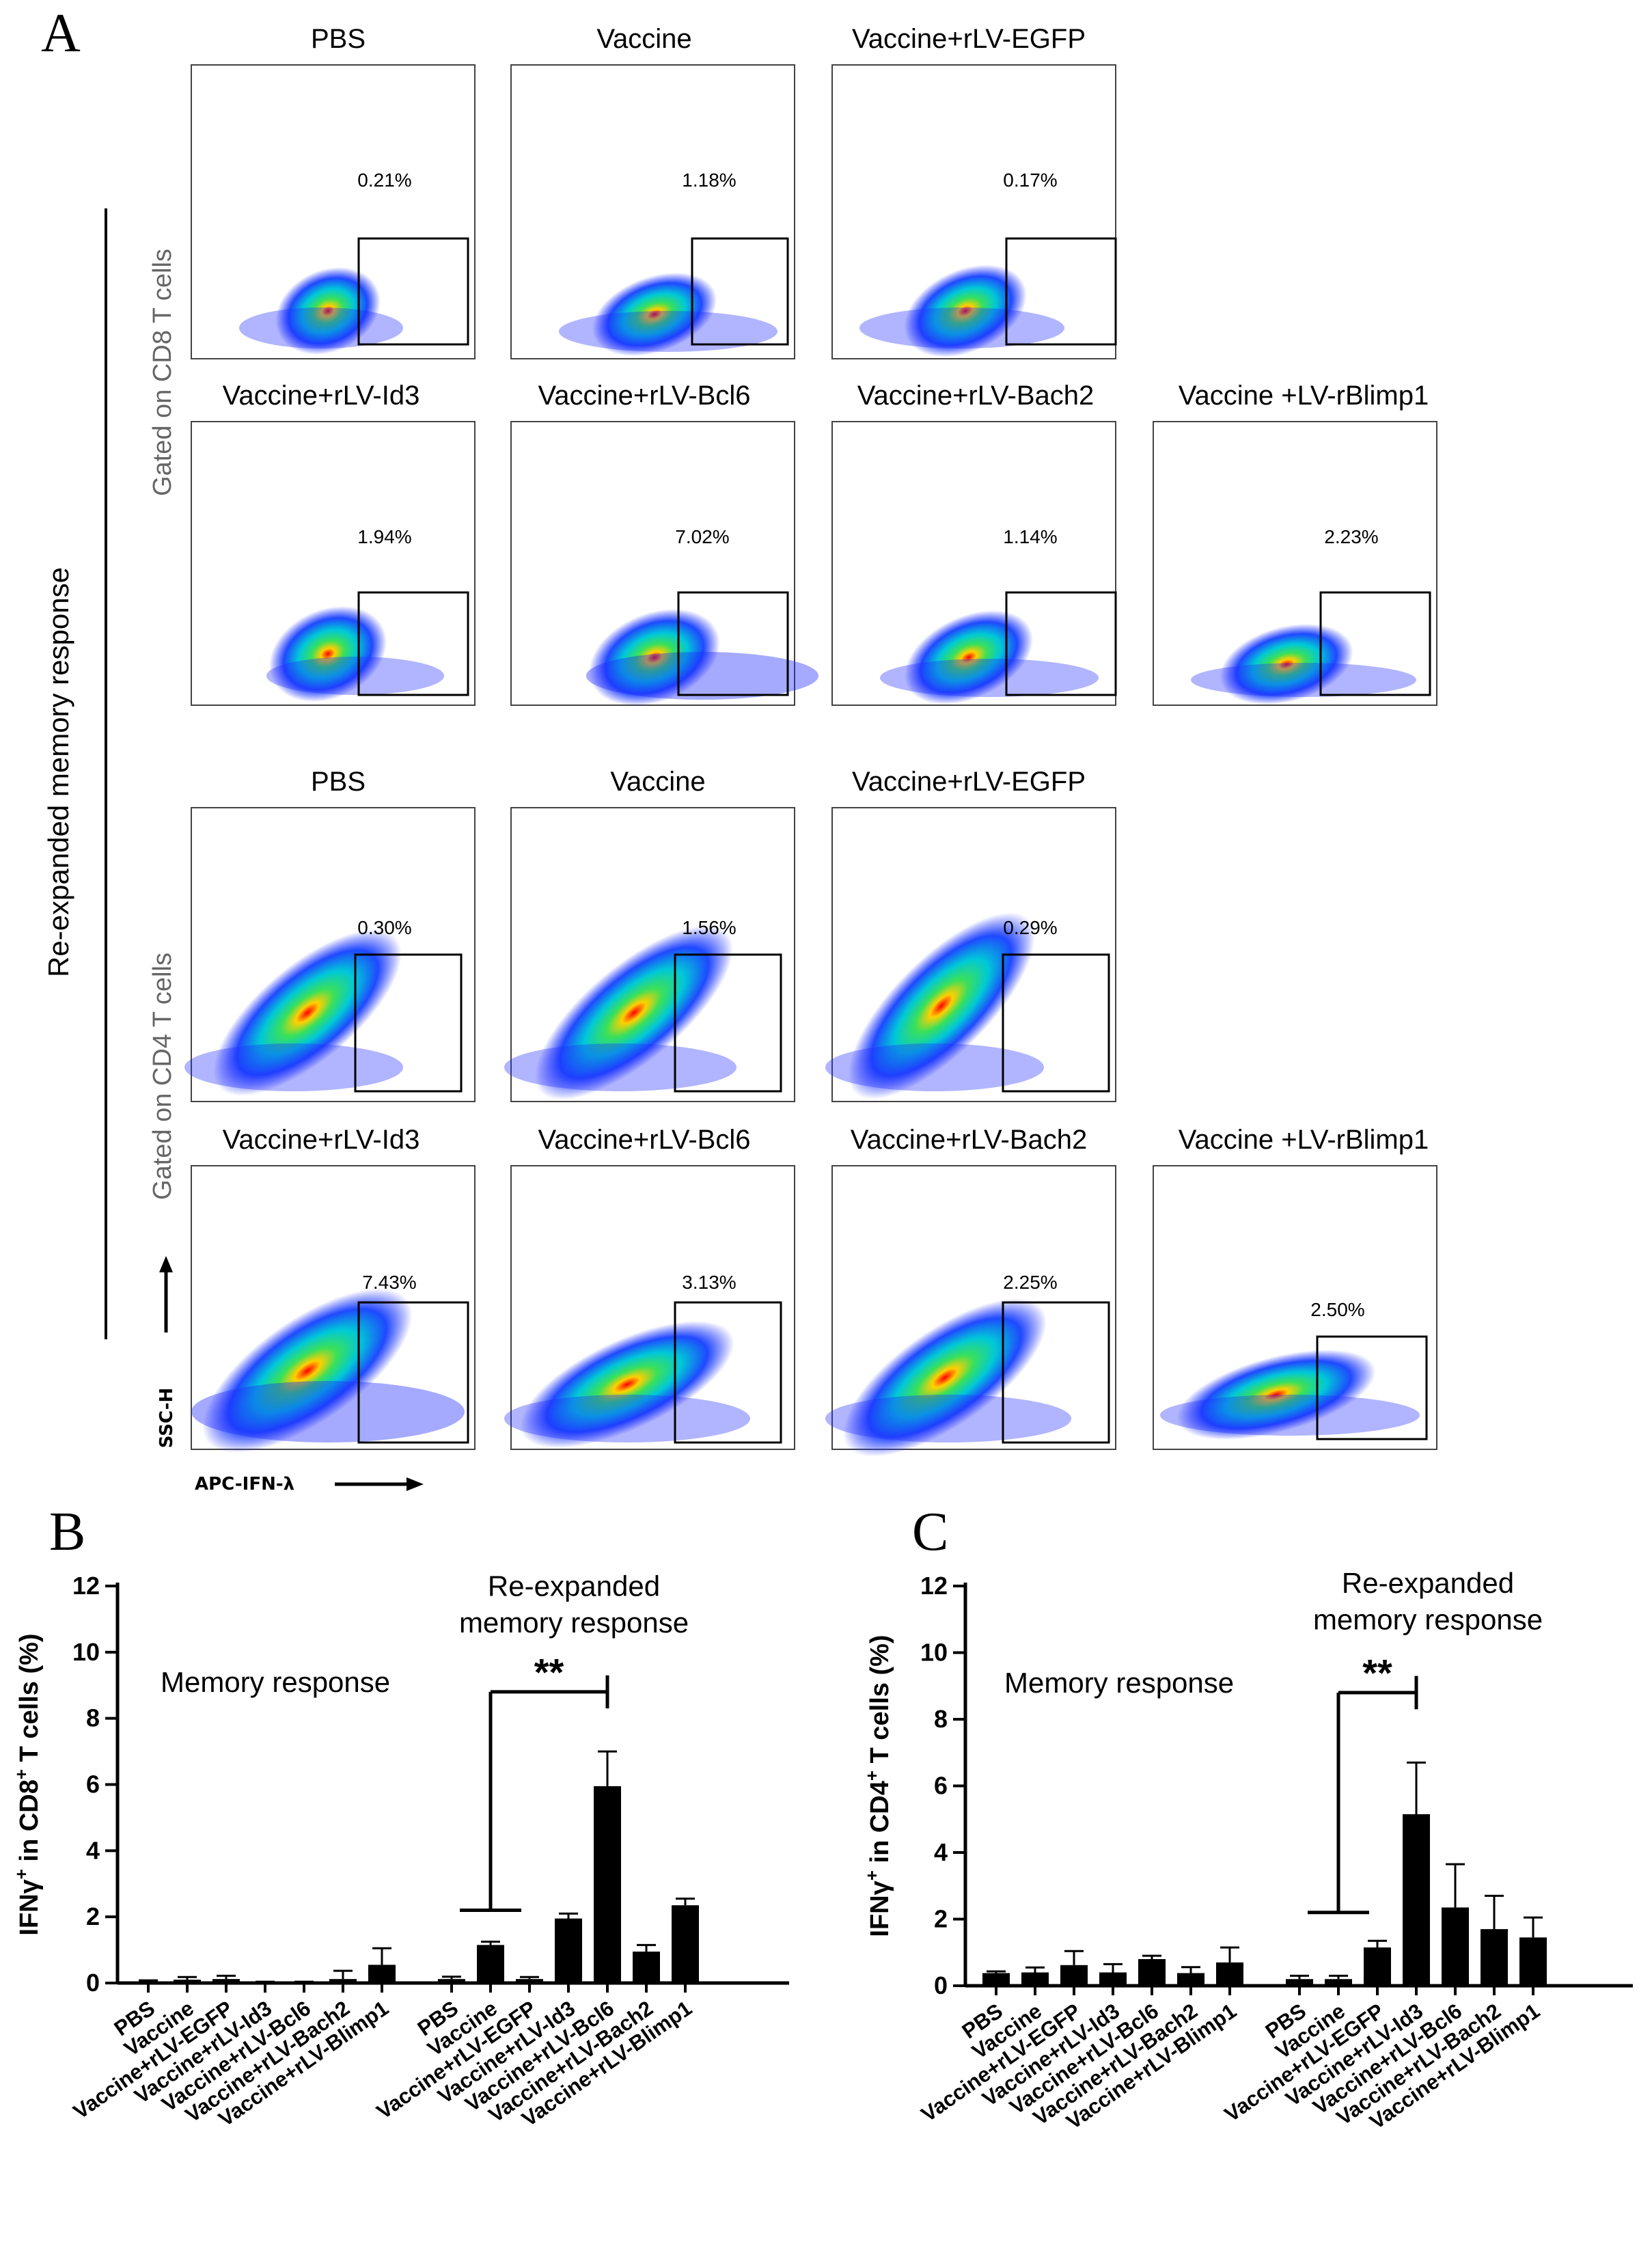  Describe the element at coordinates (384, 537) in the screenshot. I see `svg-text: 1.94%` at that location.